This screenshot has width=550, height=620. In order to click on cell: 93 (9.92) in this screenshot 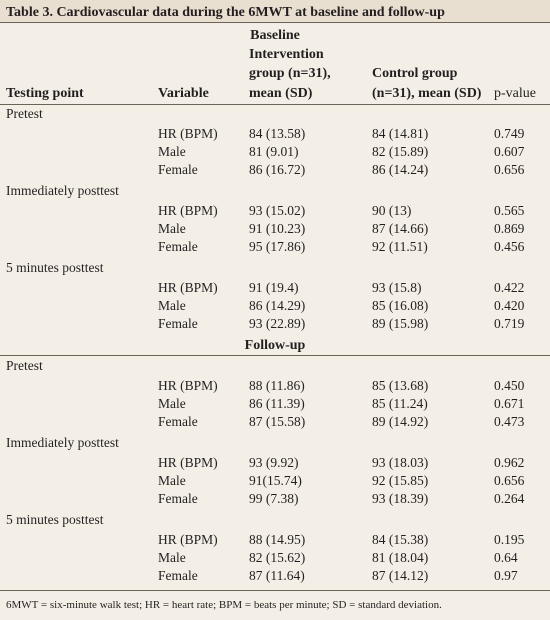, I will do `click(274, 462)`.